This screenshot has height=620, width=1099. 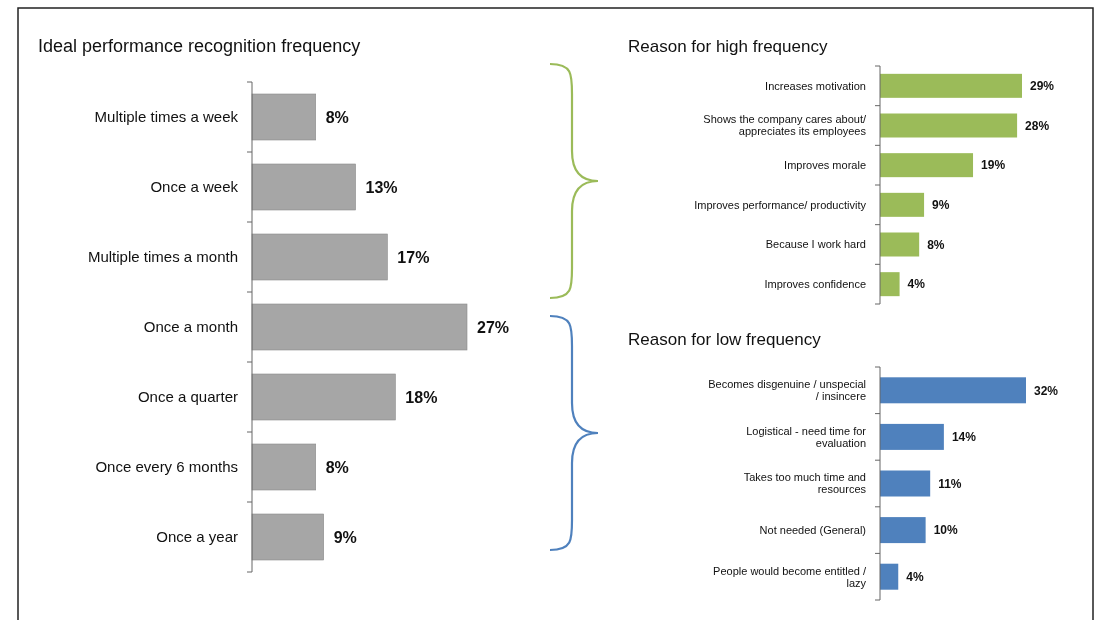 What do you see at coordinates (825, 165) in the screenshot?
I see `y-tick-label: Improves morale` at bounding box center [825, 165].